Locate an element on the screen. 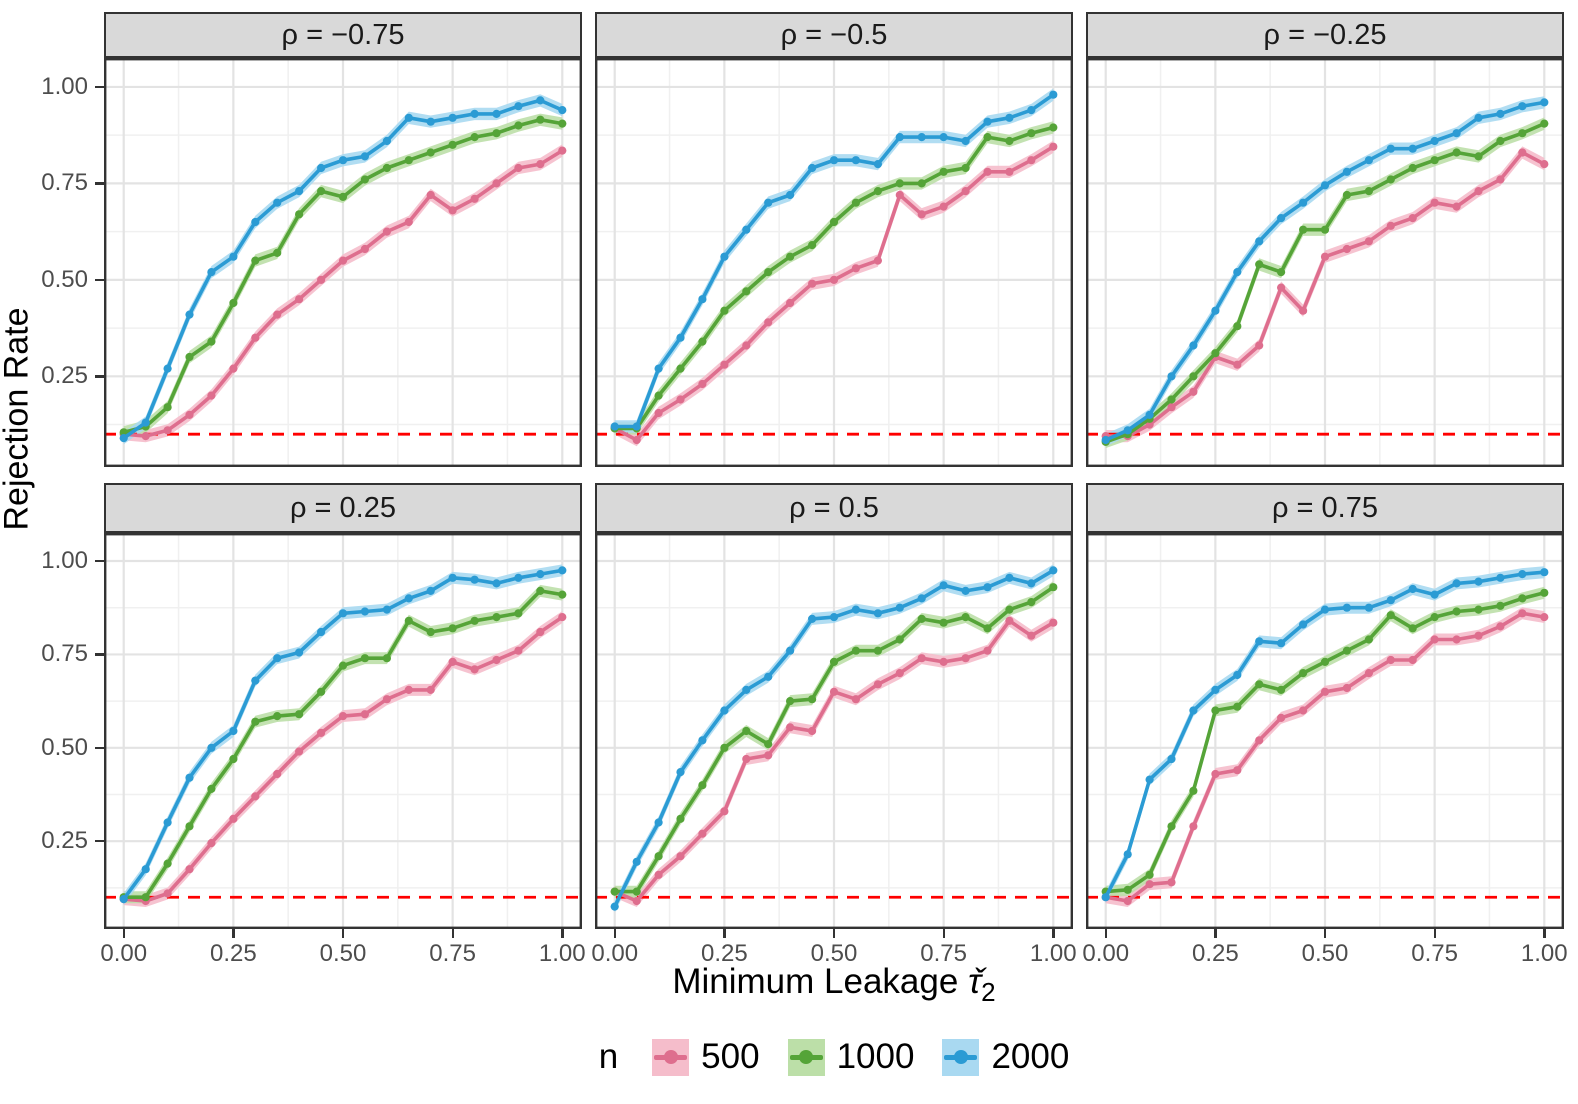 This screenshot has height=1104, width=1578. y-tick-label: 0.50 is located at coordinates (64, 279).